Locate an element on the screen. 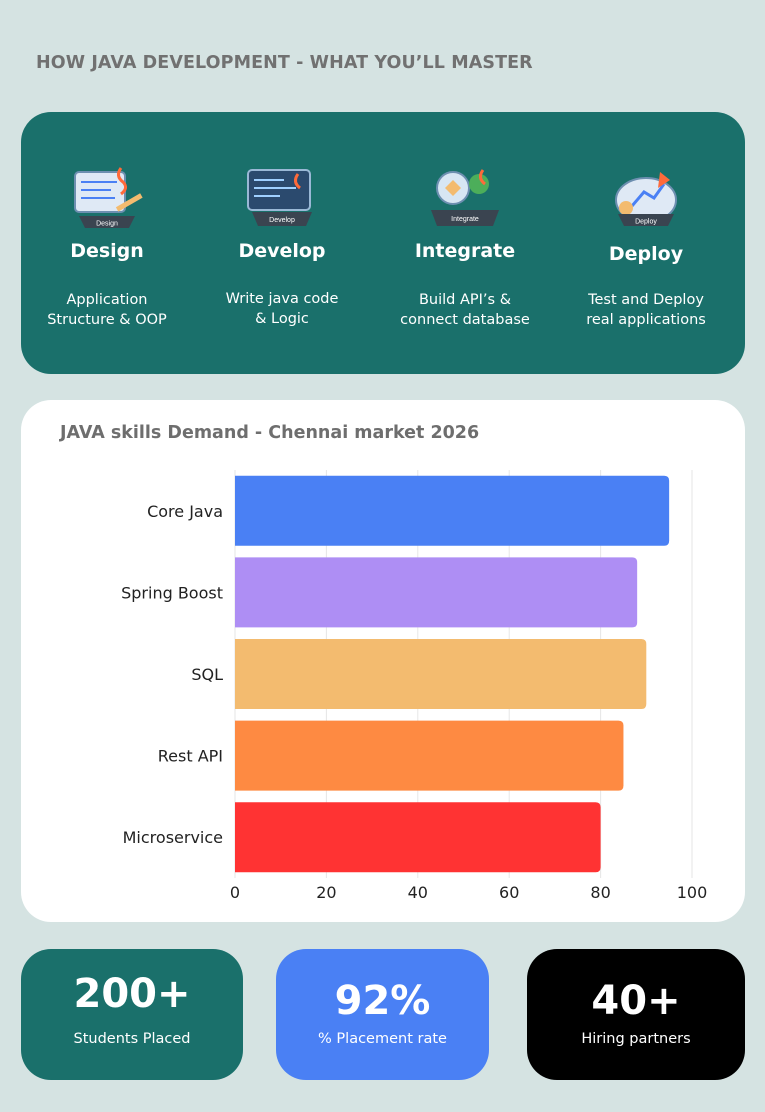  x-tick-label: 80 is located at coordinates (600, 892).